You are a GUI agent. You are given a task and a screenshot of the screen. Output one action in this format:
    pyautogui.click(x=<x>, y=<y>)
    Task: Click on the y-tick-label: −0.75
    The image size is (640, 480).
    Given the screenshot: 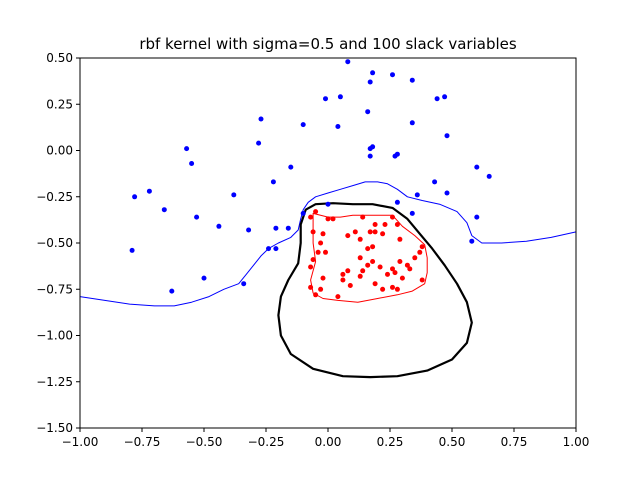 What is the action you would take?
    pyautogui.click(x=54, y=289)
    